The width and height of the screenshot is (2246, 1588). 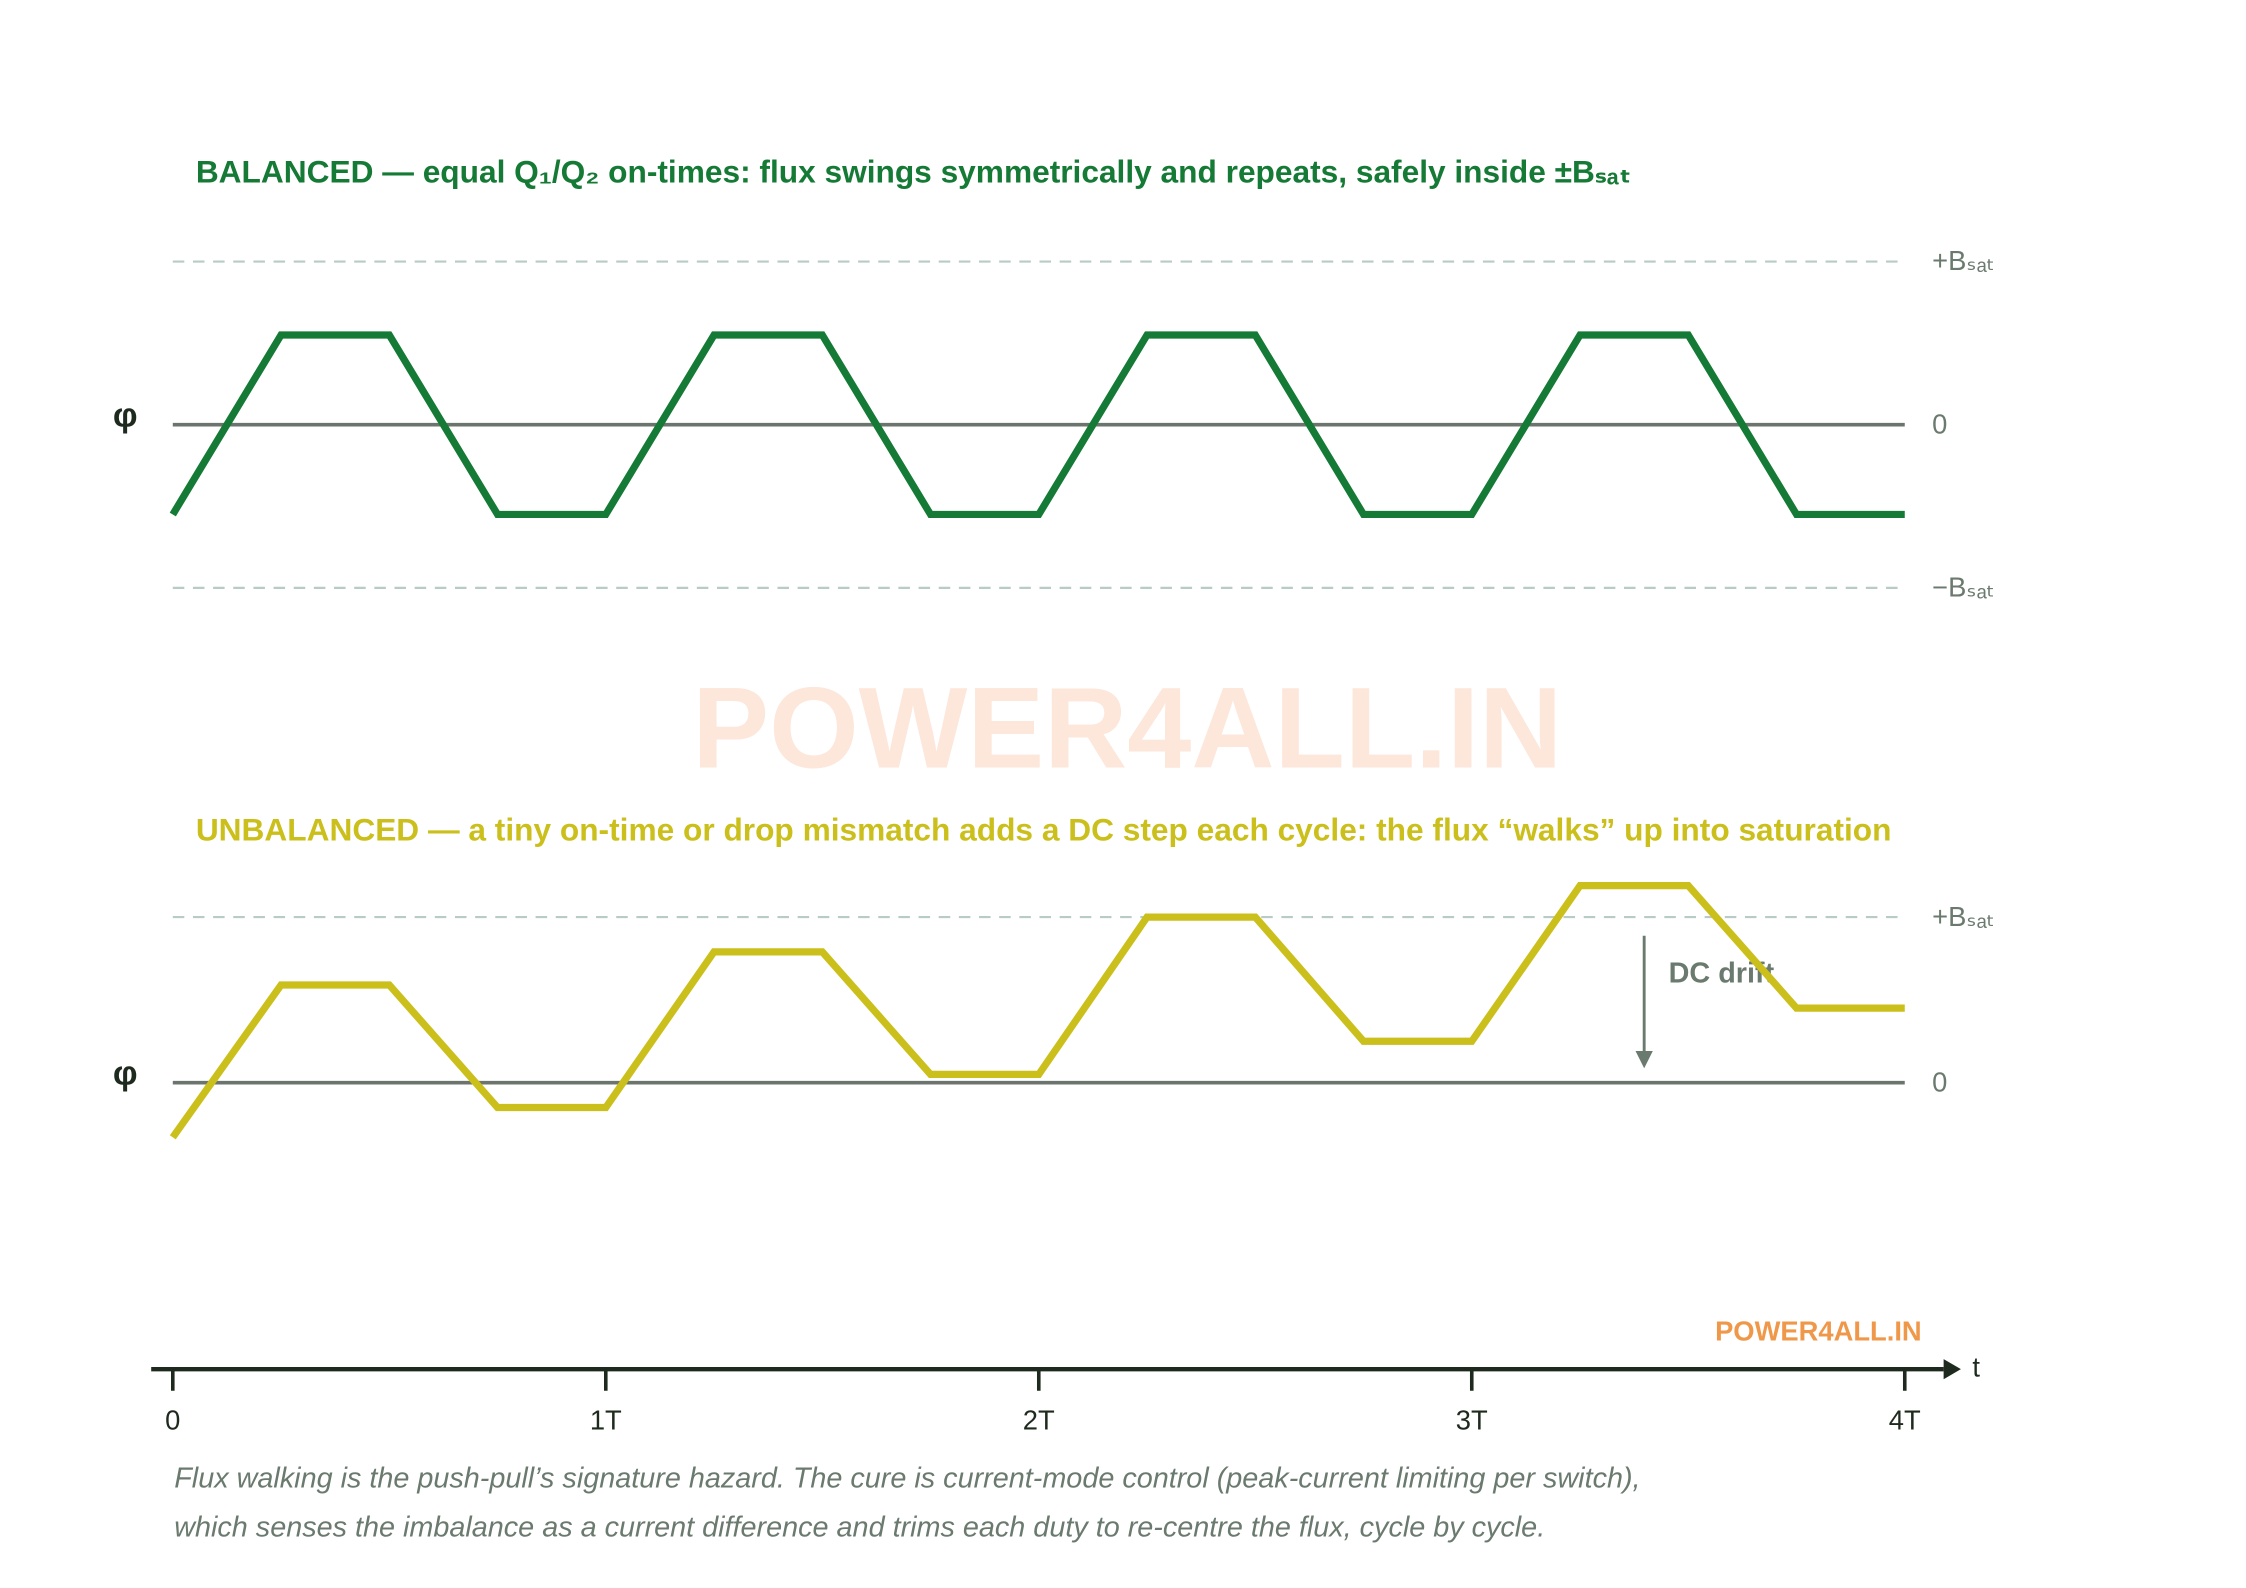 I want to click on y-tick-label: −Bₛₐₜ, so click(x=1963, y=587).